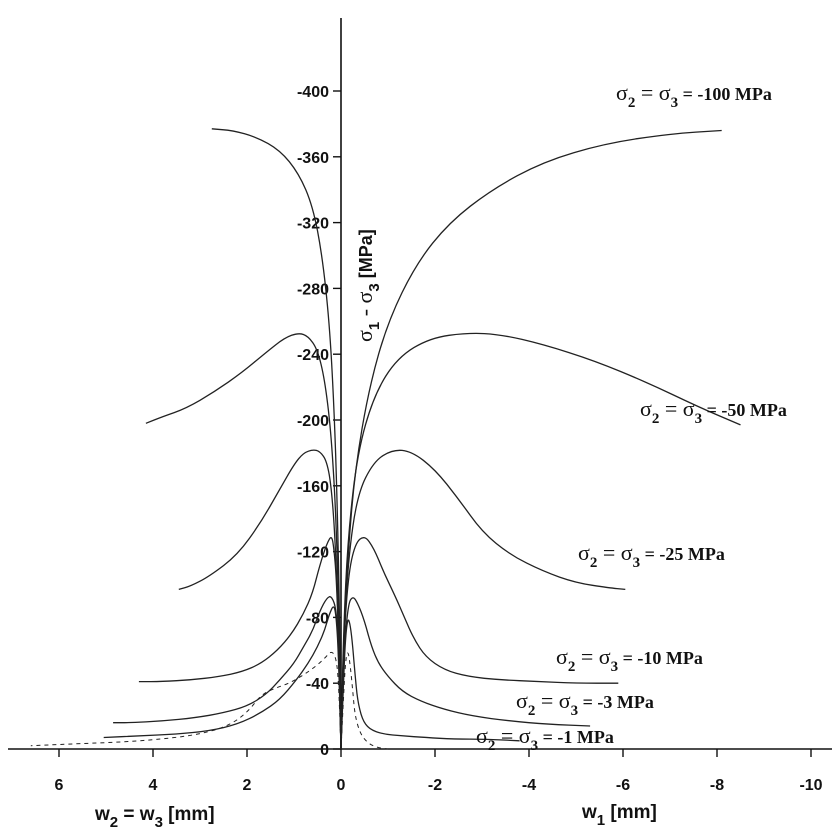  I want to click on x-tick-label: -4, so click(529, 785).